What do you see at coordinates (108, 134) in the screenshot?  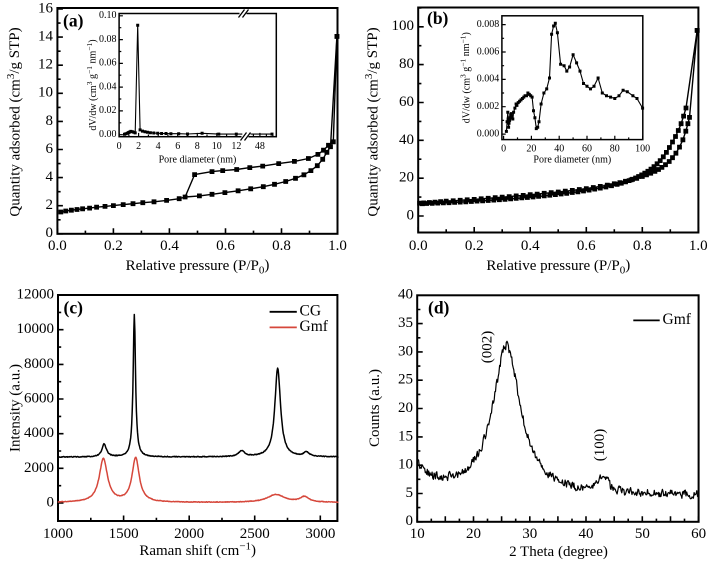 I see `svg-text: 0.00` at bounding box center [108, 134].